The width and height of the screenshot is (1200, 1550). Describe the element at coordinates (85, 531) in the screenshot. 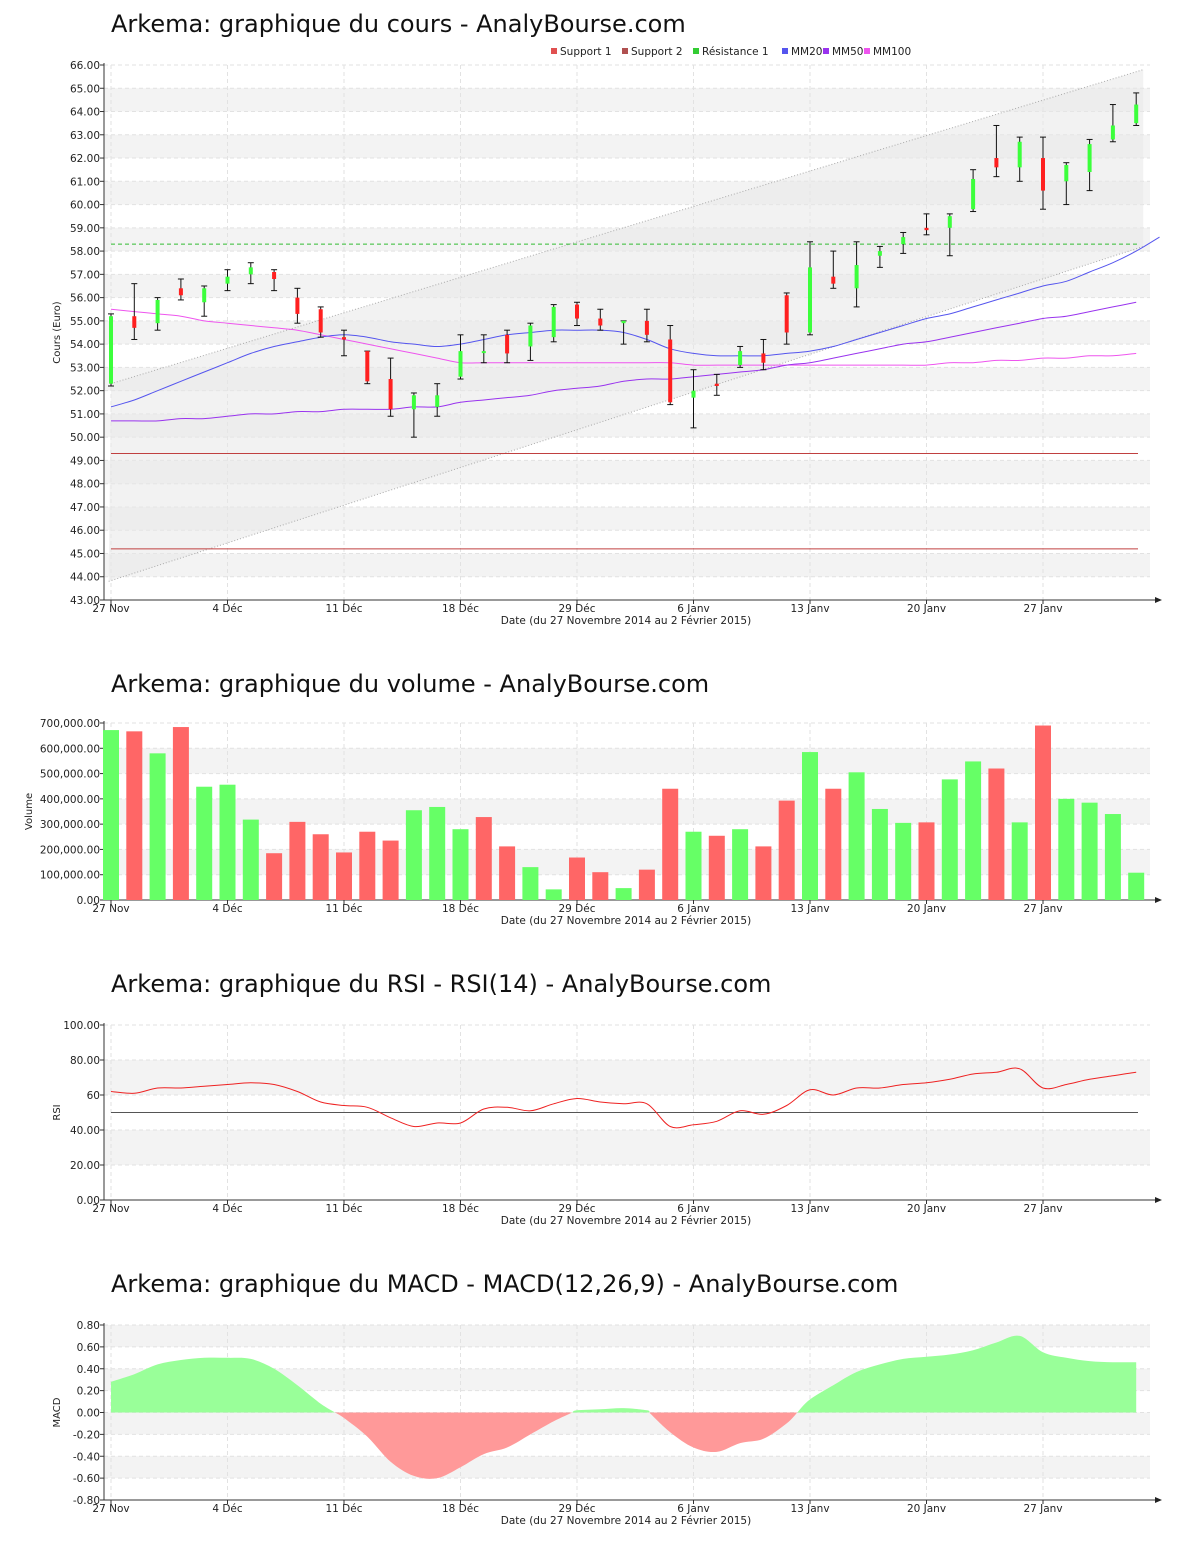

I see `y-tick-label: 46.00` at that location.